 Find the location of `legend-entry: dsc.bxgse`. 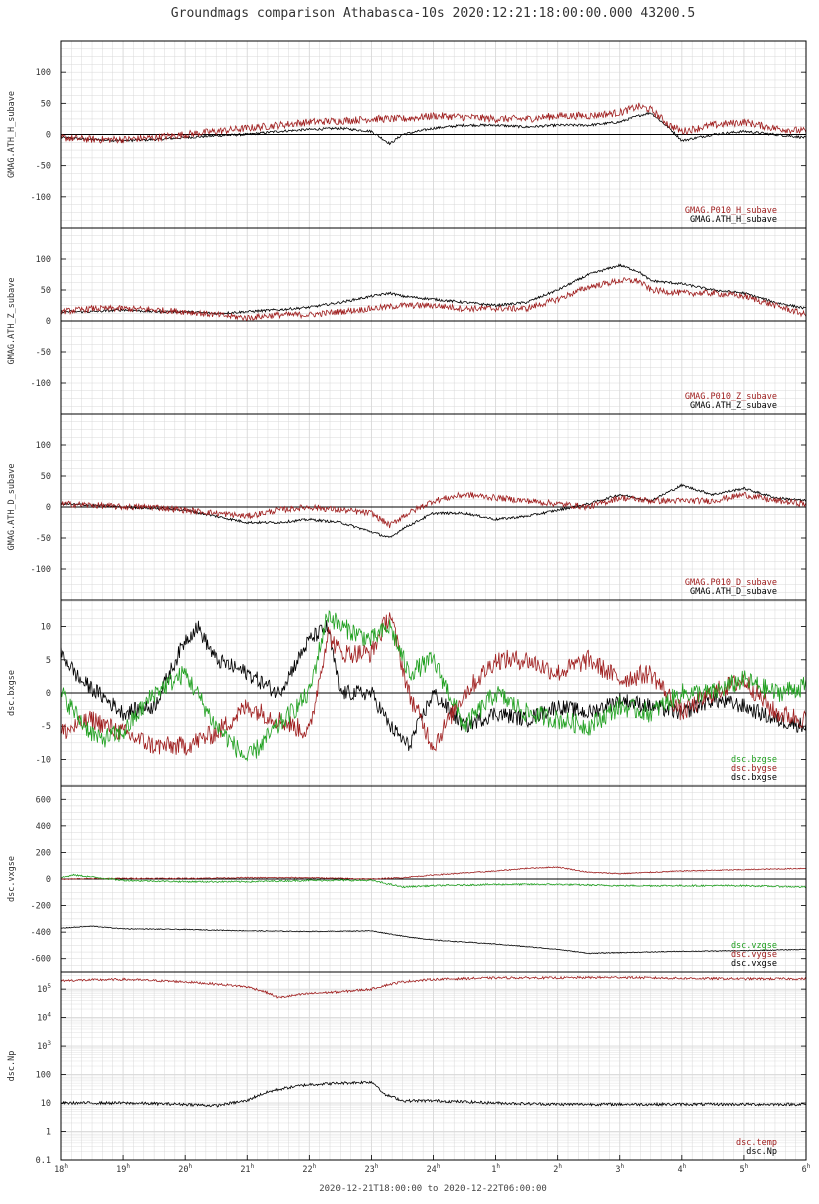

legend-entry: dsc.bxgse is located at coordinates (754, 778).